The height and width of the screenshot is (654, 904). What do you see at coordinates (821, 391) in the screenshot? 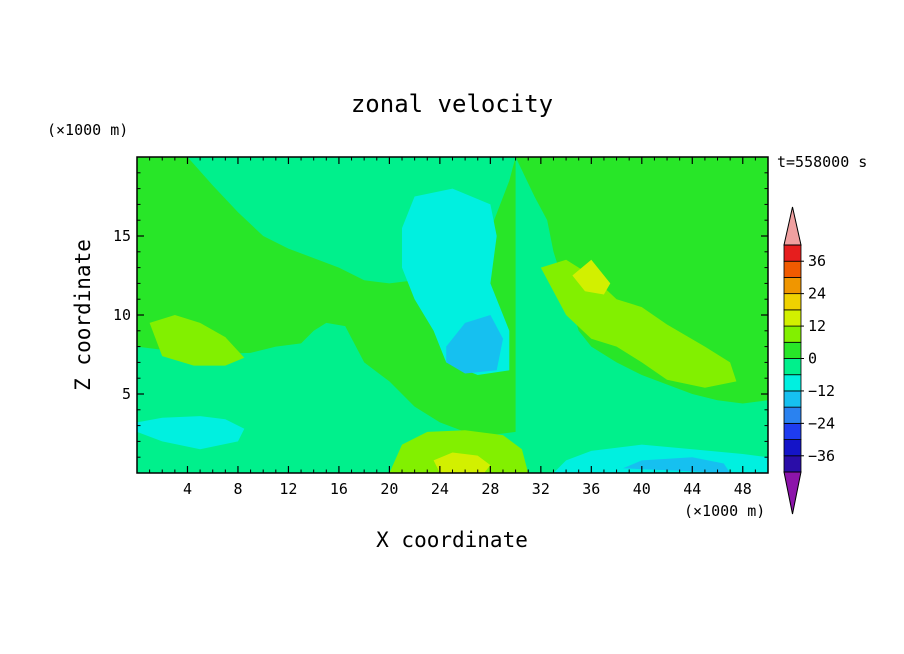
I see `colorbar-tick-label: −12` at bounding box center [821, 391].